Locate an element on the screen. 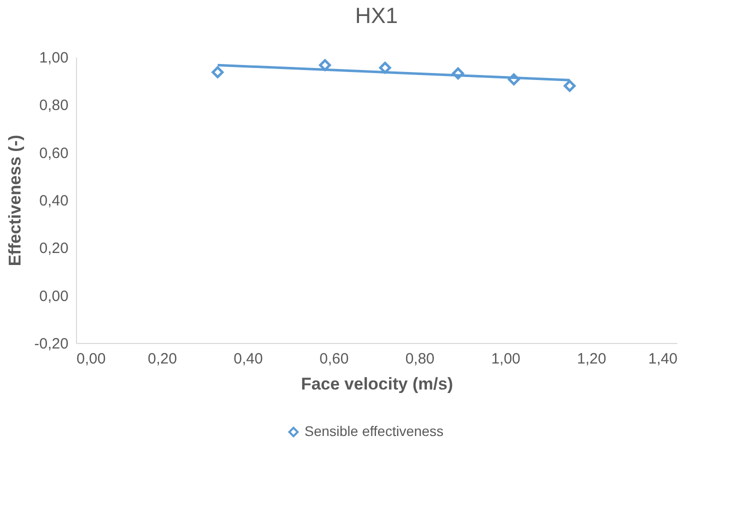 The height and width of the screenshot is (531, 752). x-tick-label: 1,00 is located at coordinates (505, 359).